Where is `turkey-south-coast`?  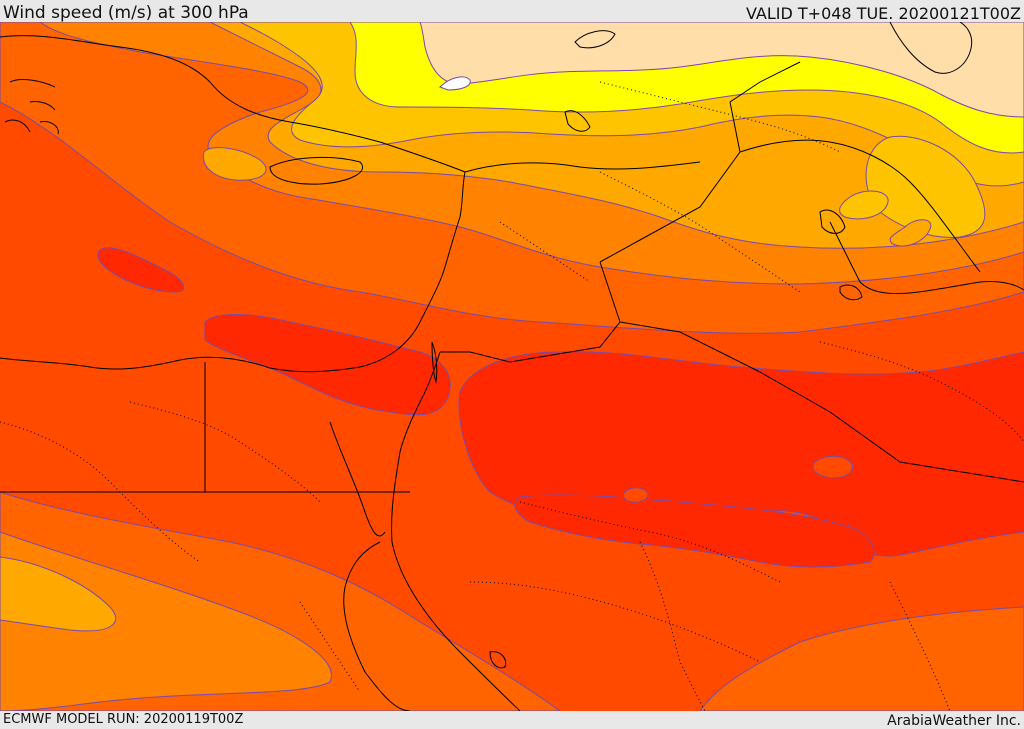 turkey-south-coast is located at coordinates (233, 104).